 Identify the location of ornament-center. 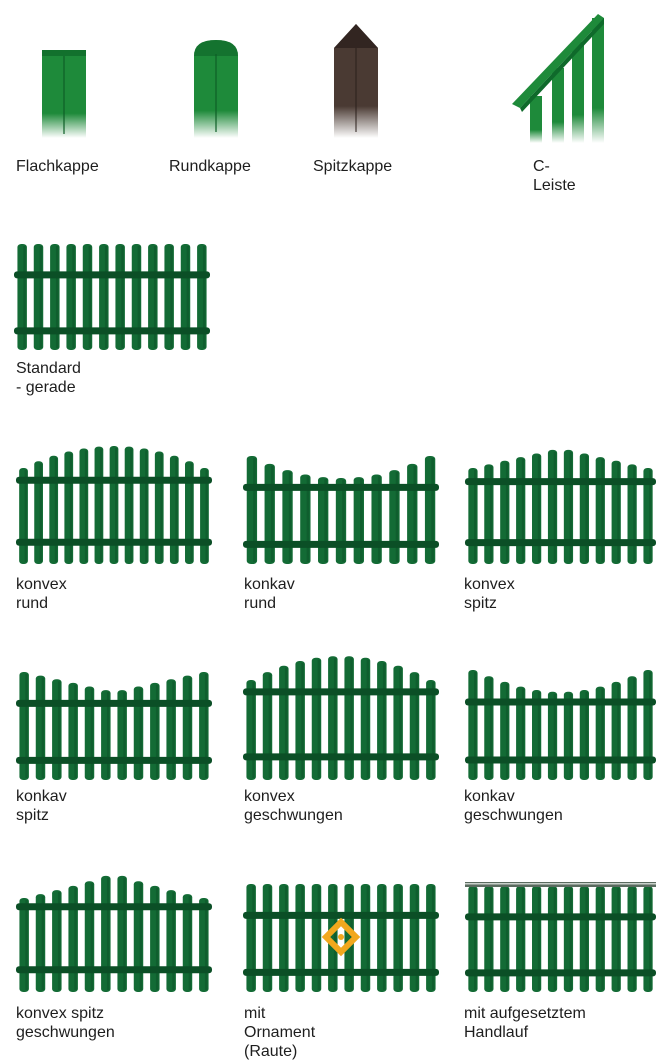
(341, 937).